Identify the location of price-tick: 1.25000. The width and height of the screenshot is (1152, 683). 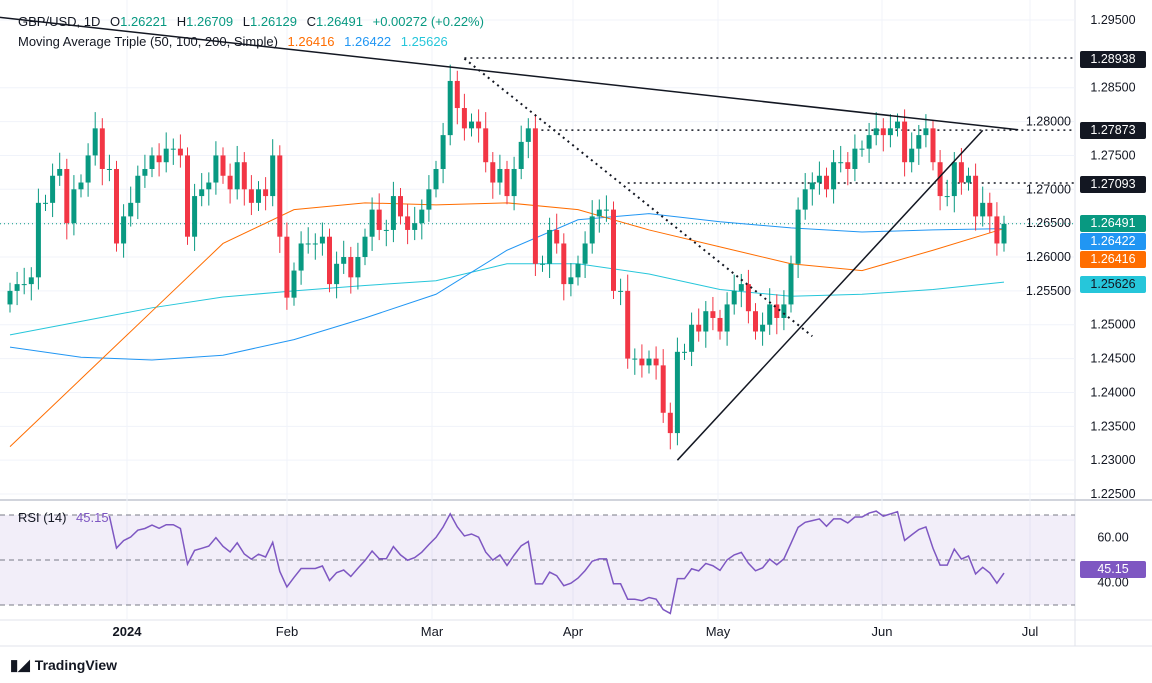
(1112, 325).